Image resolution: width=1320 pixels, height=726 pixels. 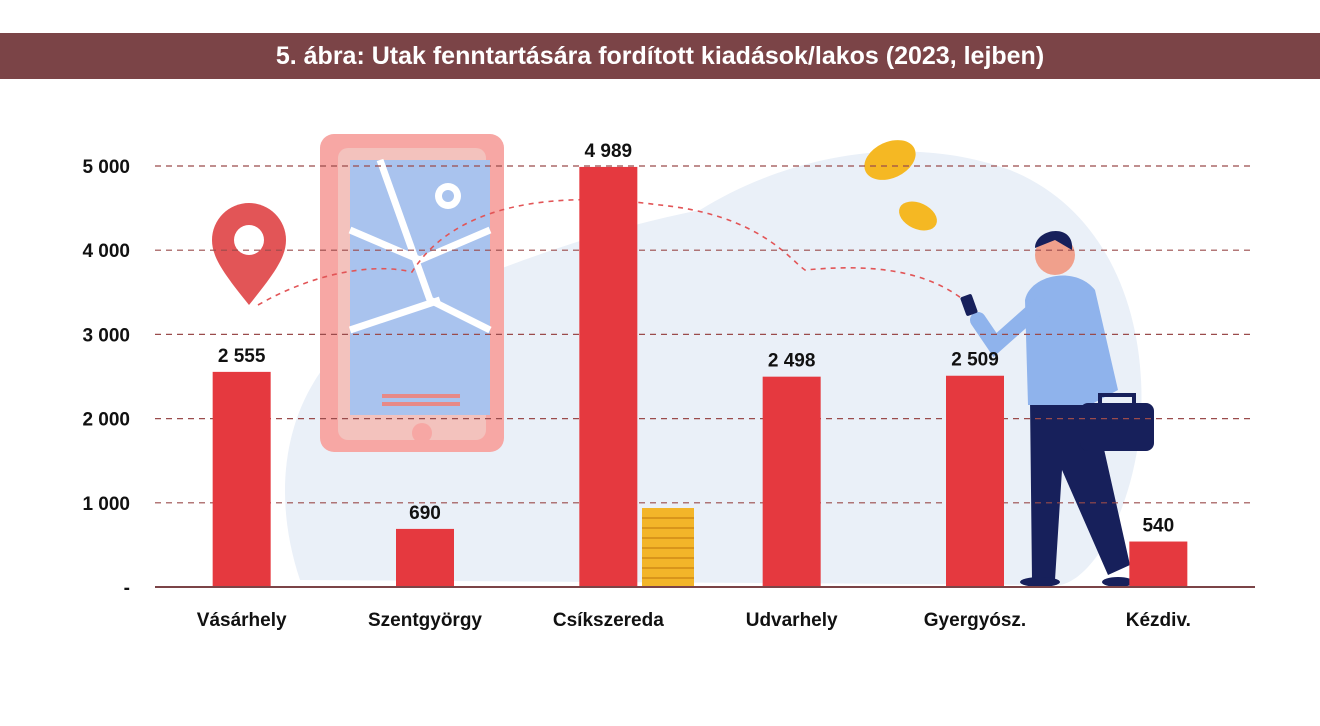 I want to click on y-tick-label: 2 000, so click(x=106, y=420).